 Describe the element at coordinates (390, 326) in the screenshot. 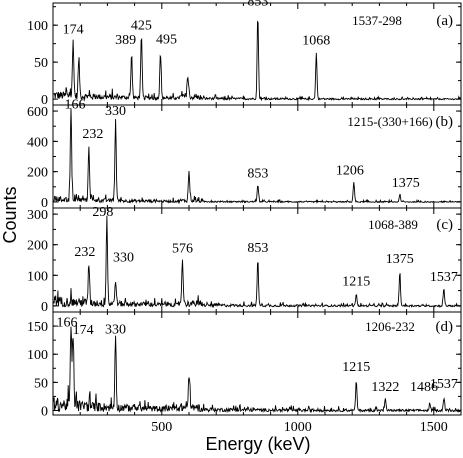

I see `gate-label: 1206-232` at that location.